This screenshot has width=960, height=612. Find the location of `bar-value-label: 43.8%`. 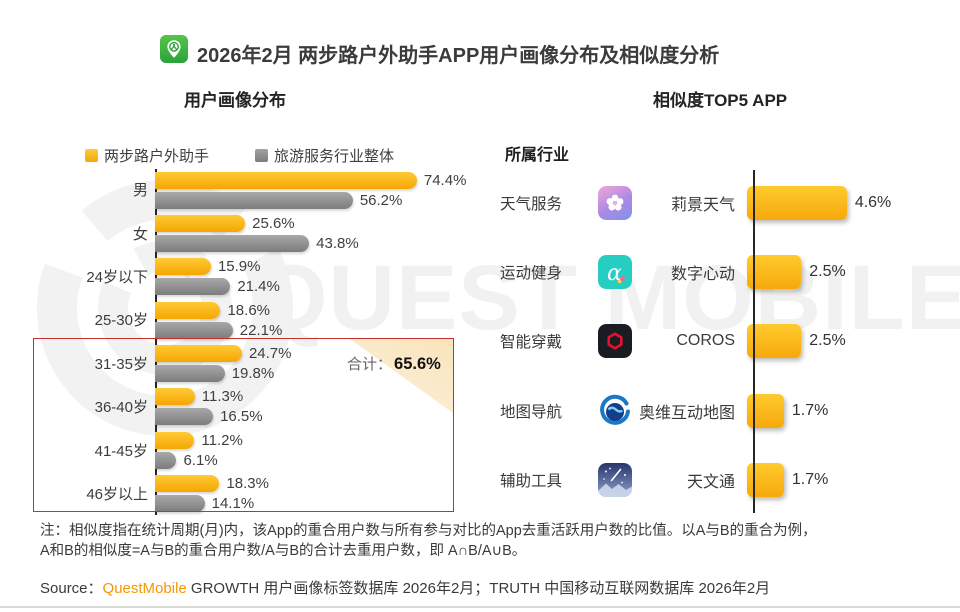

bar-value-label: 43.8% is located at coordinates (337, 243).